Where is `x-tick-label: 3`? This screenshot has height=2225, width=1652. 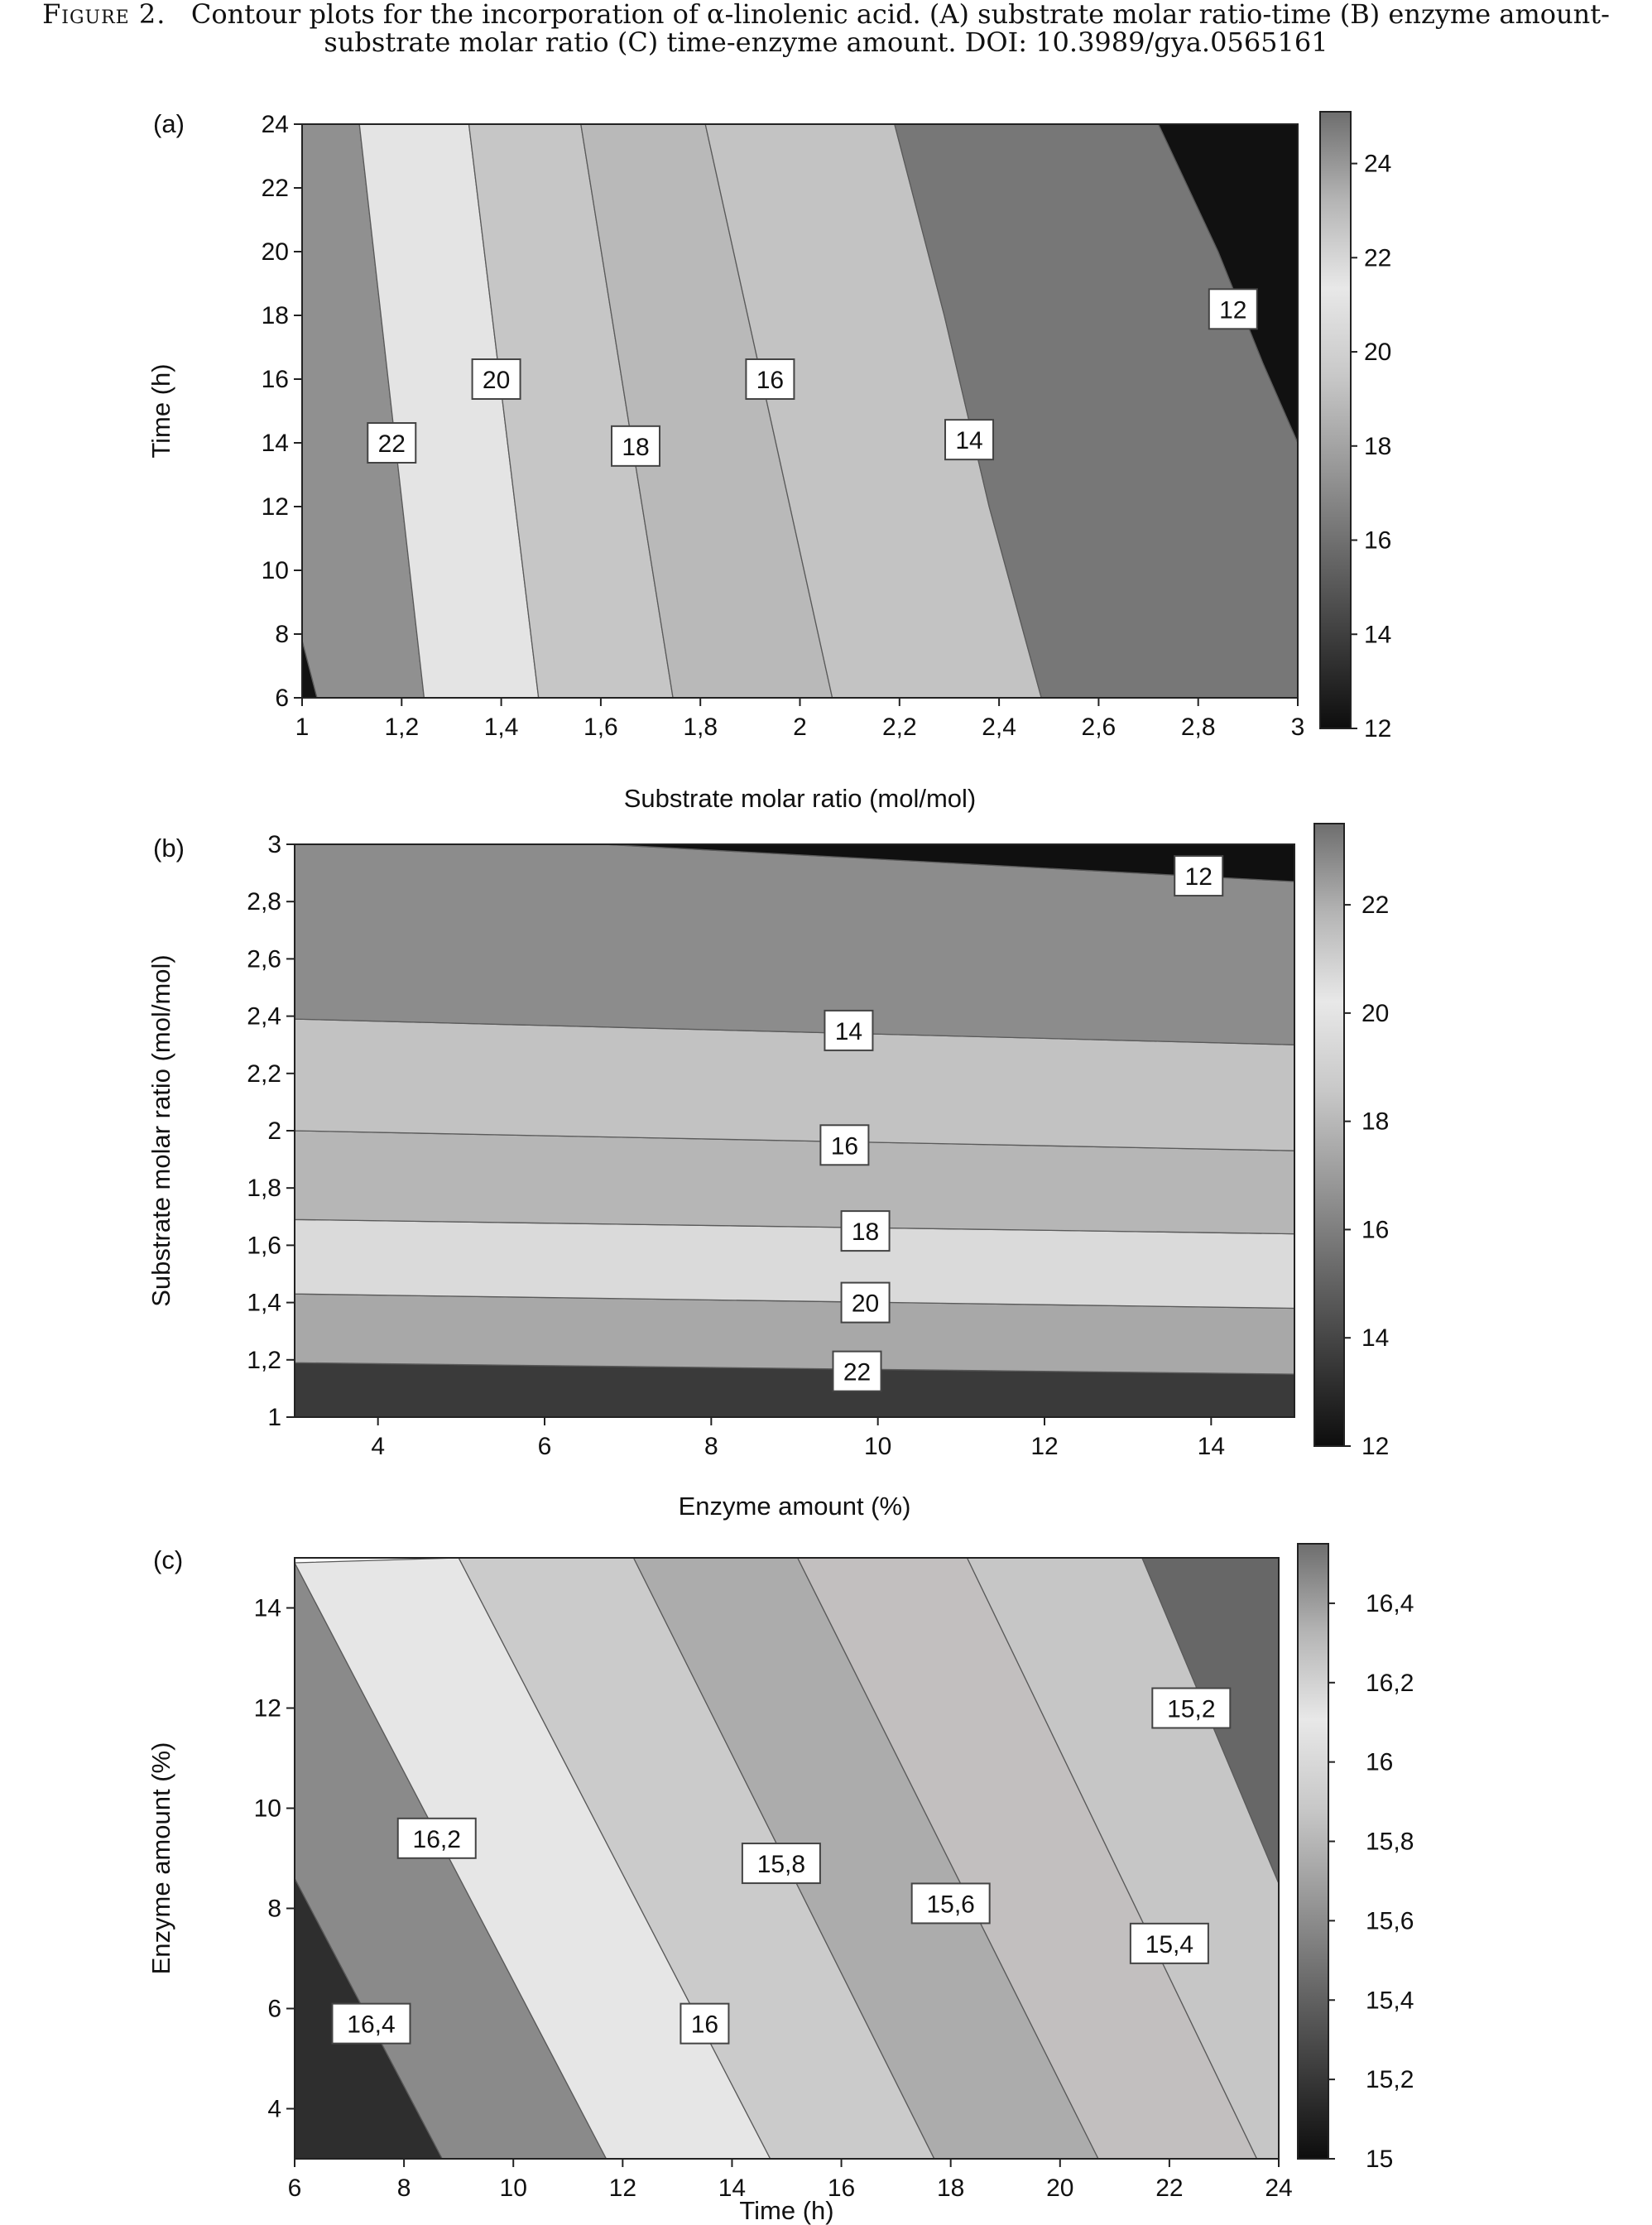 x-tick-label: 3 is located at coordinates (1298, 727).